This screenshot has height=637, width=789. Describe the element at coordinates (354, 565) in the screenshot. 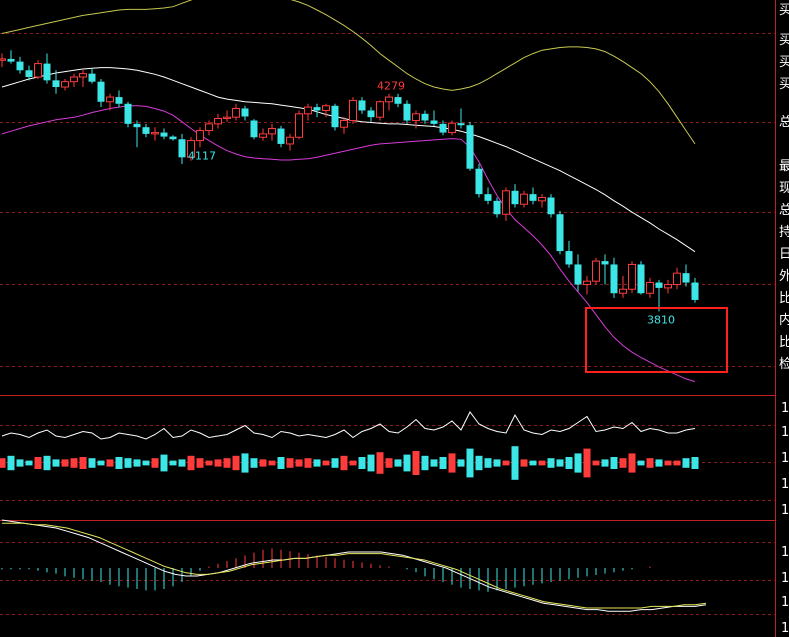

I see `macd-panel` at that location.